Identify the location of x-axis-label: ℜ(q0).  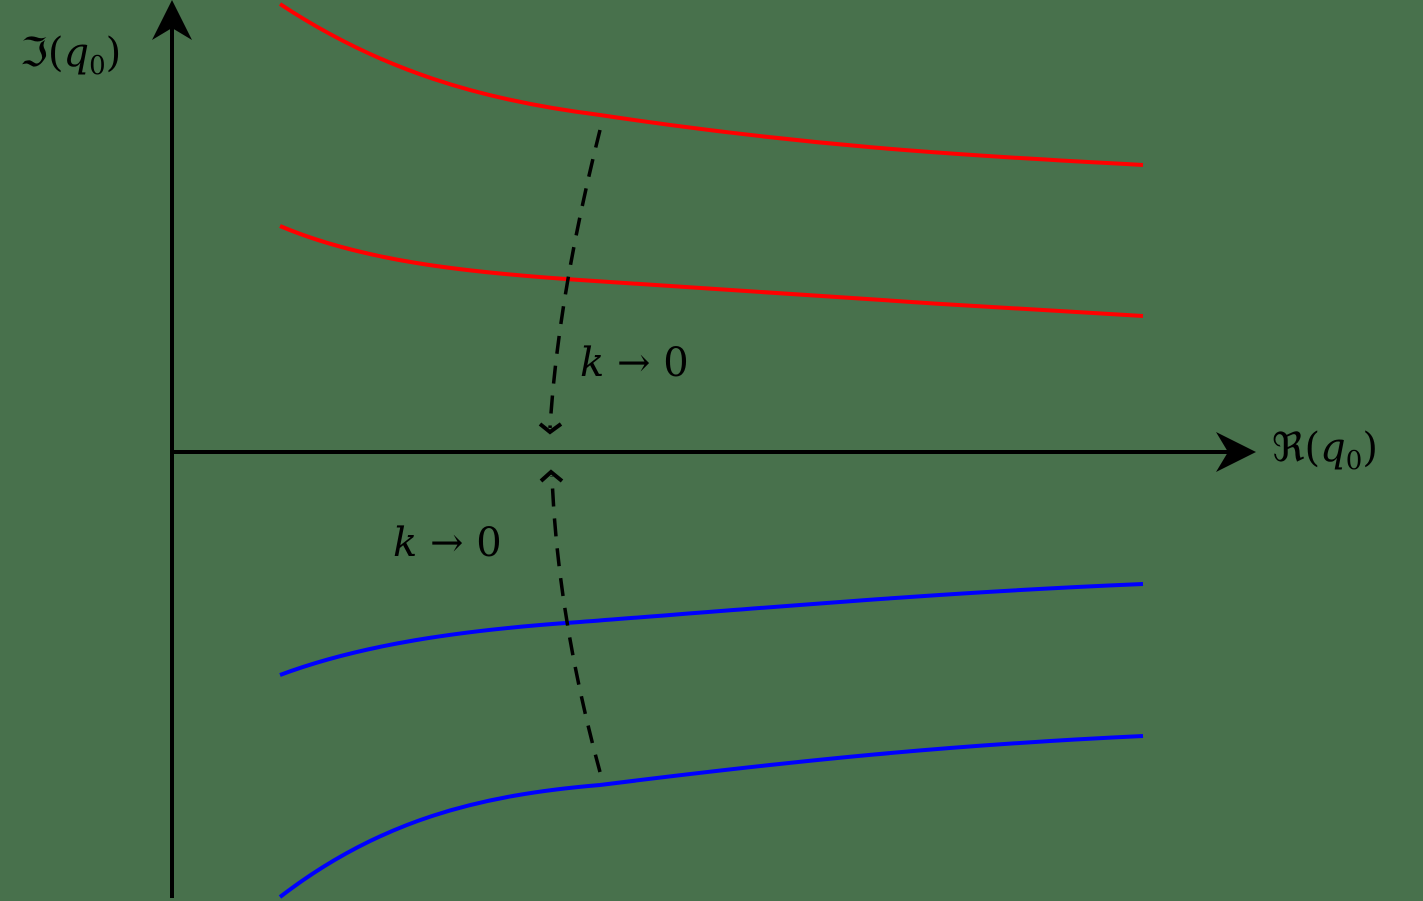
(1325, 450).